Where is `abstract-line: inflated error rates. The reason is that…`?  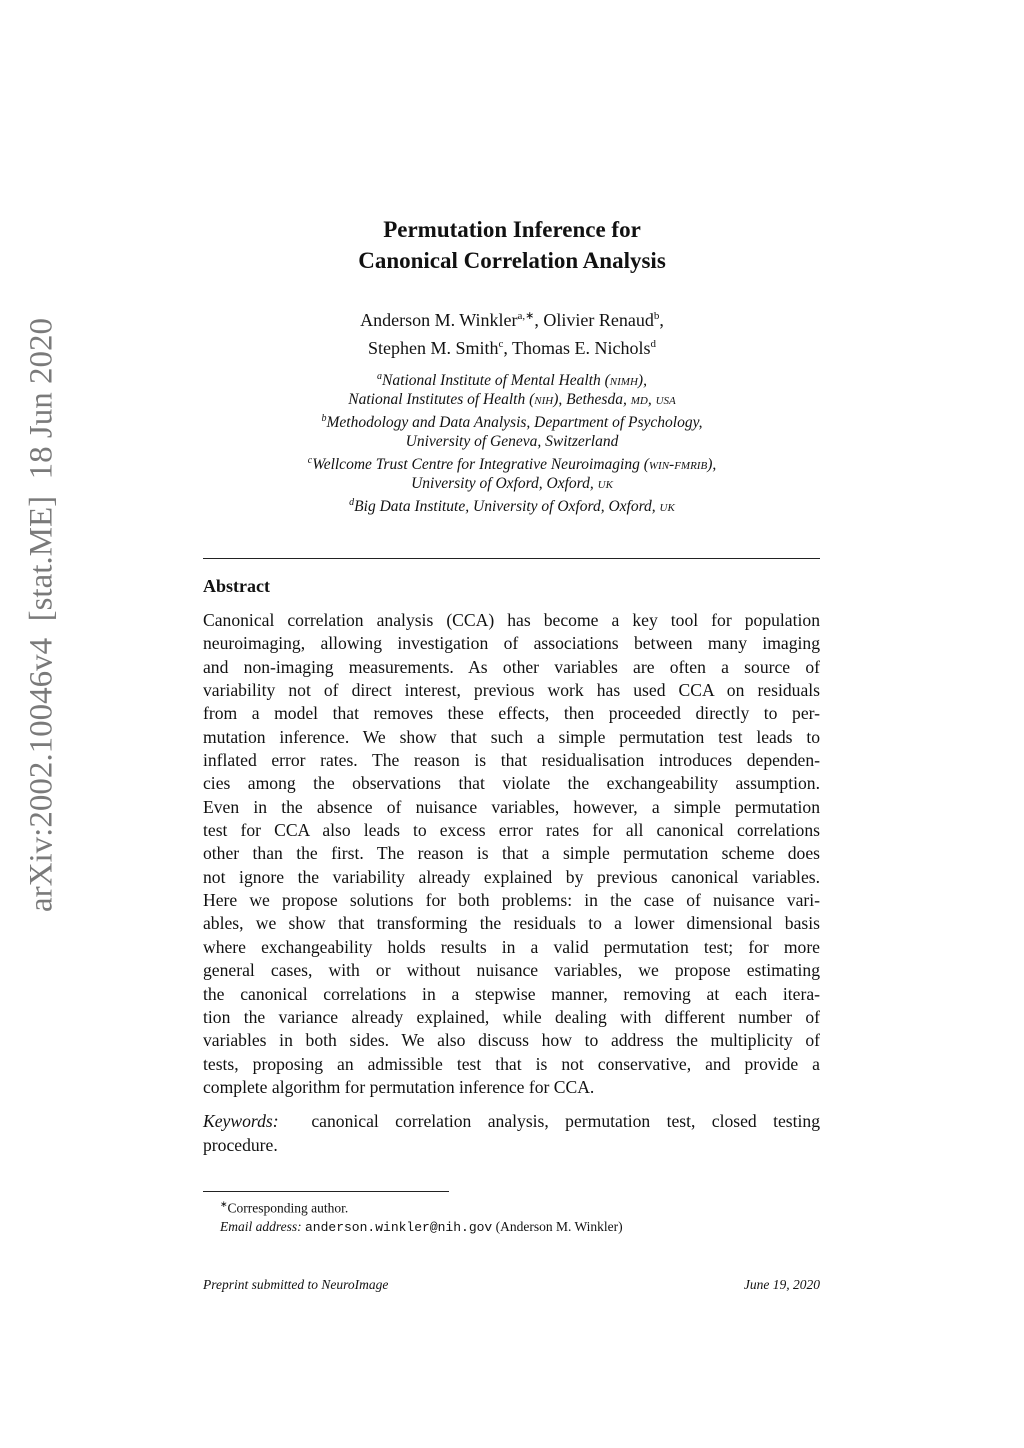
abstract-line: inflated error rates. The reason is that… is located at coordinates (511, 760).